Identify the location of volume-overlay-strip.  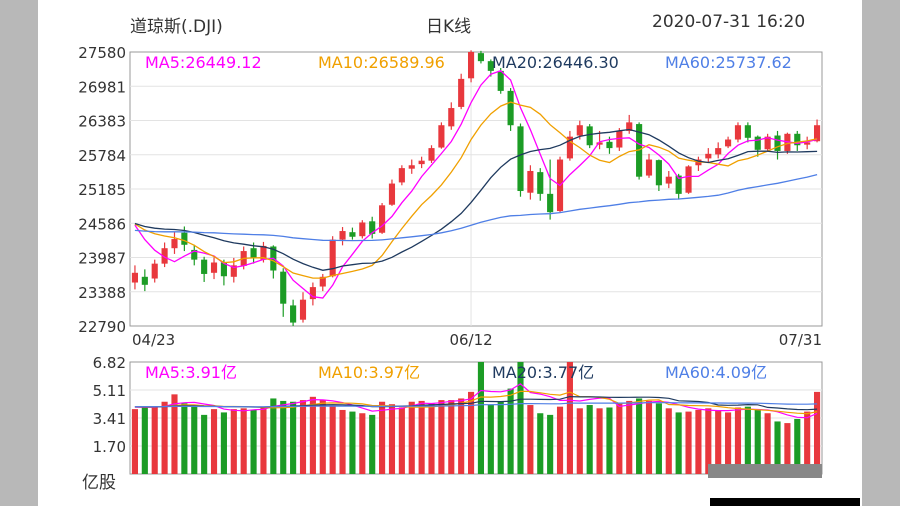
(765, 471).